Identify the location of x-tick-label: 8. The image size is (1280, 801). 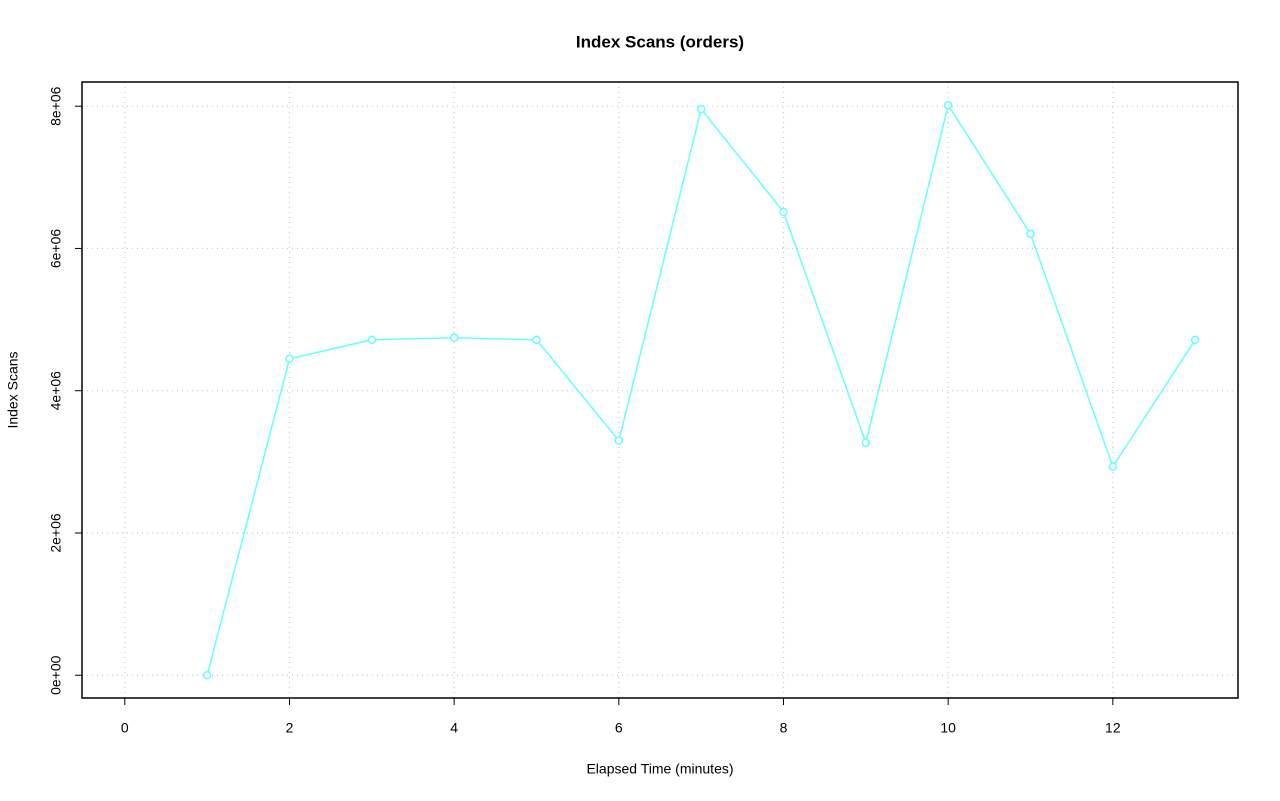
(784, 728).